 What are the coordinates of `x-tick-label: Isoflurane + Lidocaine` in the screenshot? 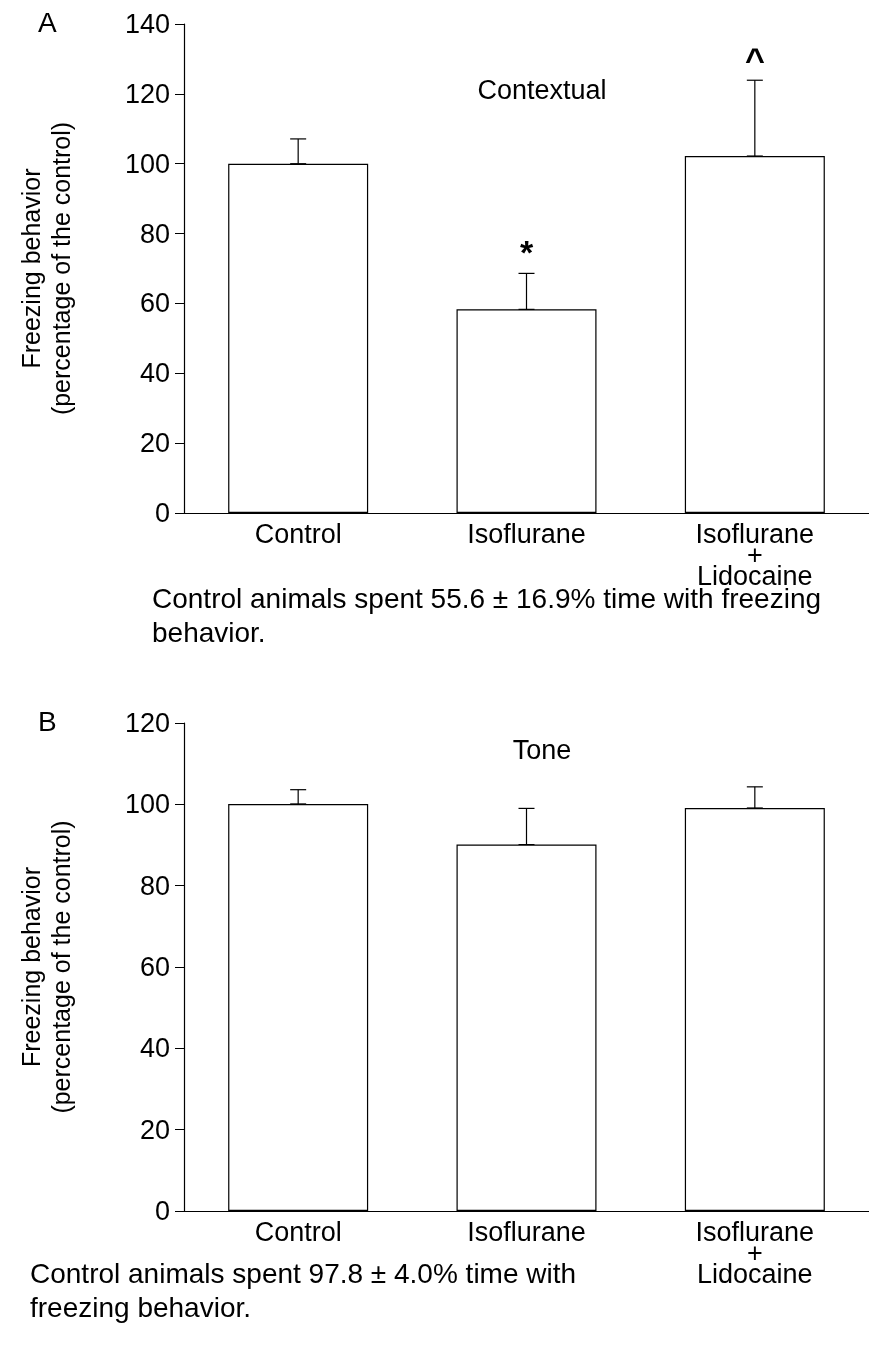 It's located at (755, 1252).